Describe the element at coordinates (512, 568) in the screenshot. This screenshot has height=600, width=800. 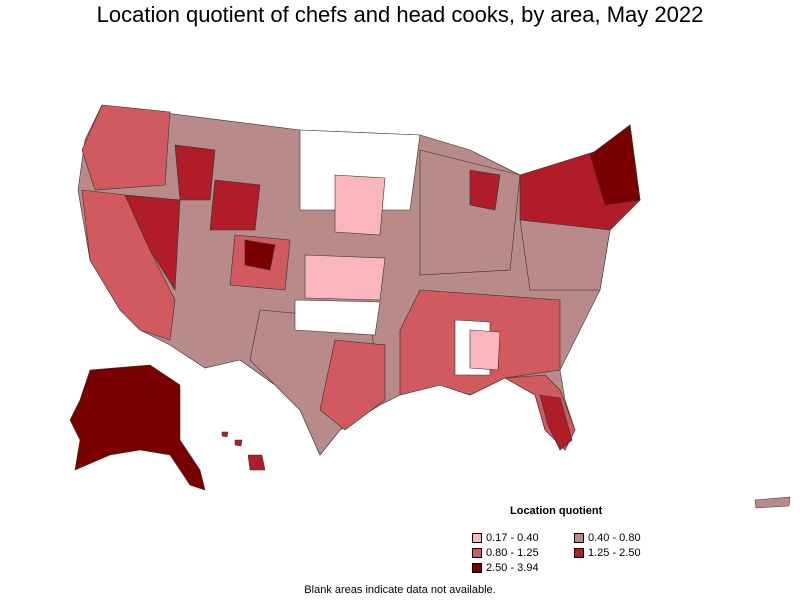
I see `legend-label-4: 2.50 - 3.94` at that location.